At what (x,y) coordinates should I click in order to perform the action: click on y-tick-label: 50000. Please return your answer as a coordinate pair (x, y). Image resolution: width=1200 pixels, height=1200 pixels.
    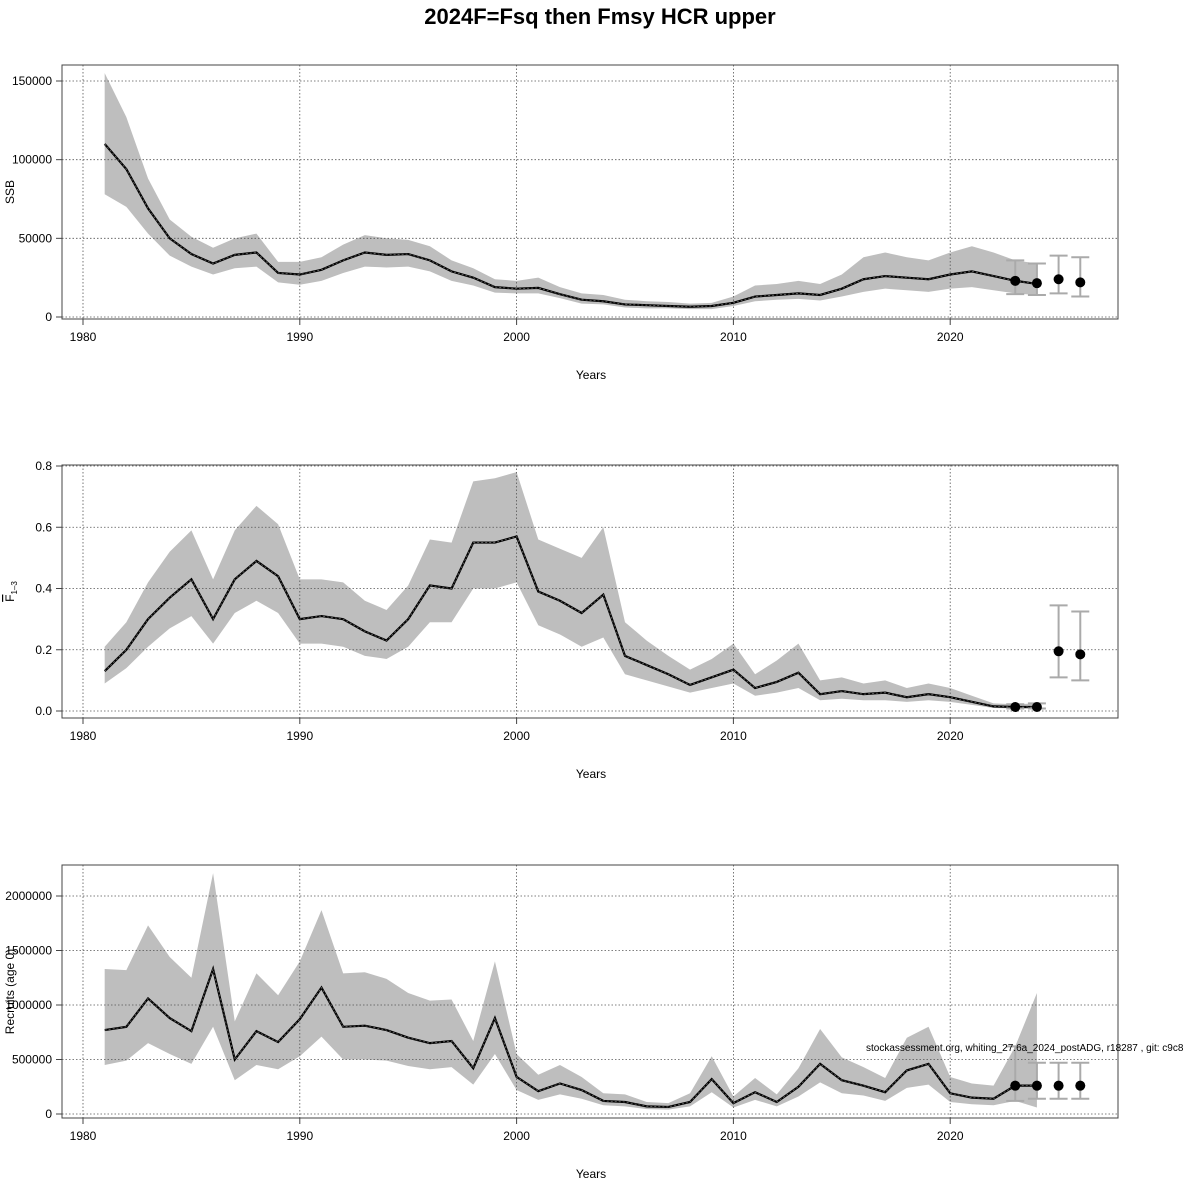
    Looking at the image, I should click on (36, 238).